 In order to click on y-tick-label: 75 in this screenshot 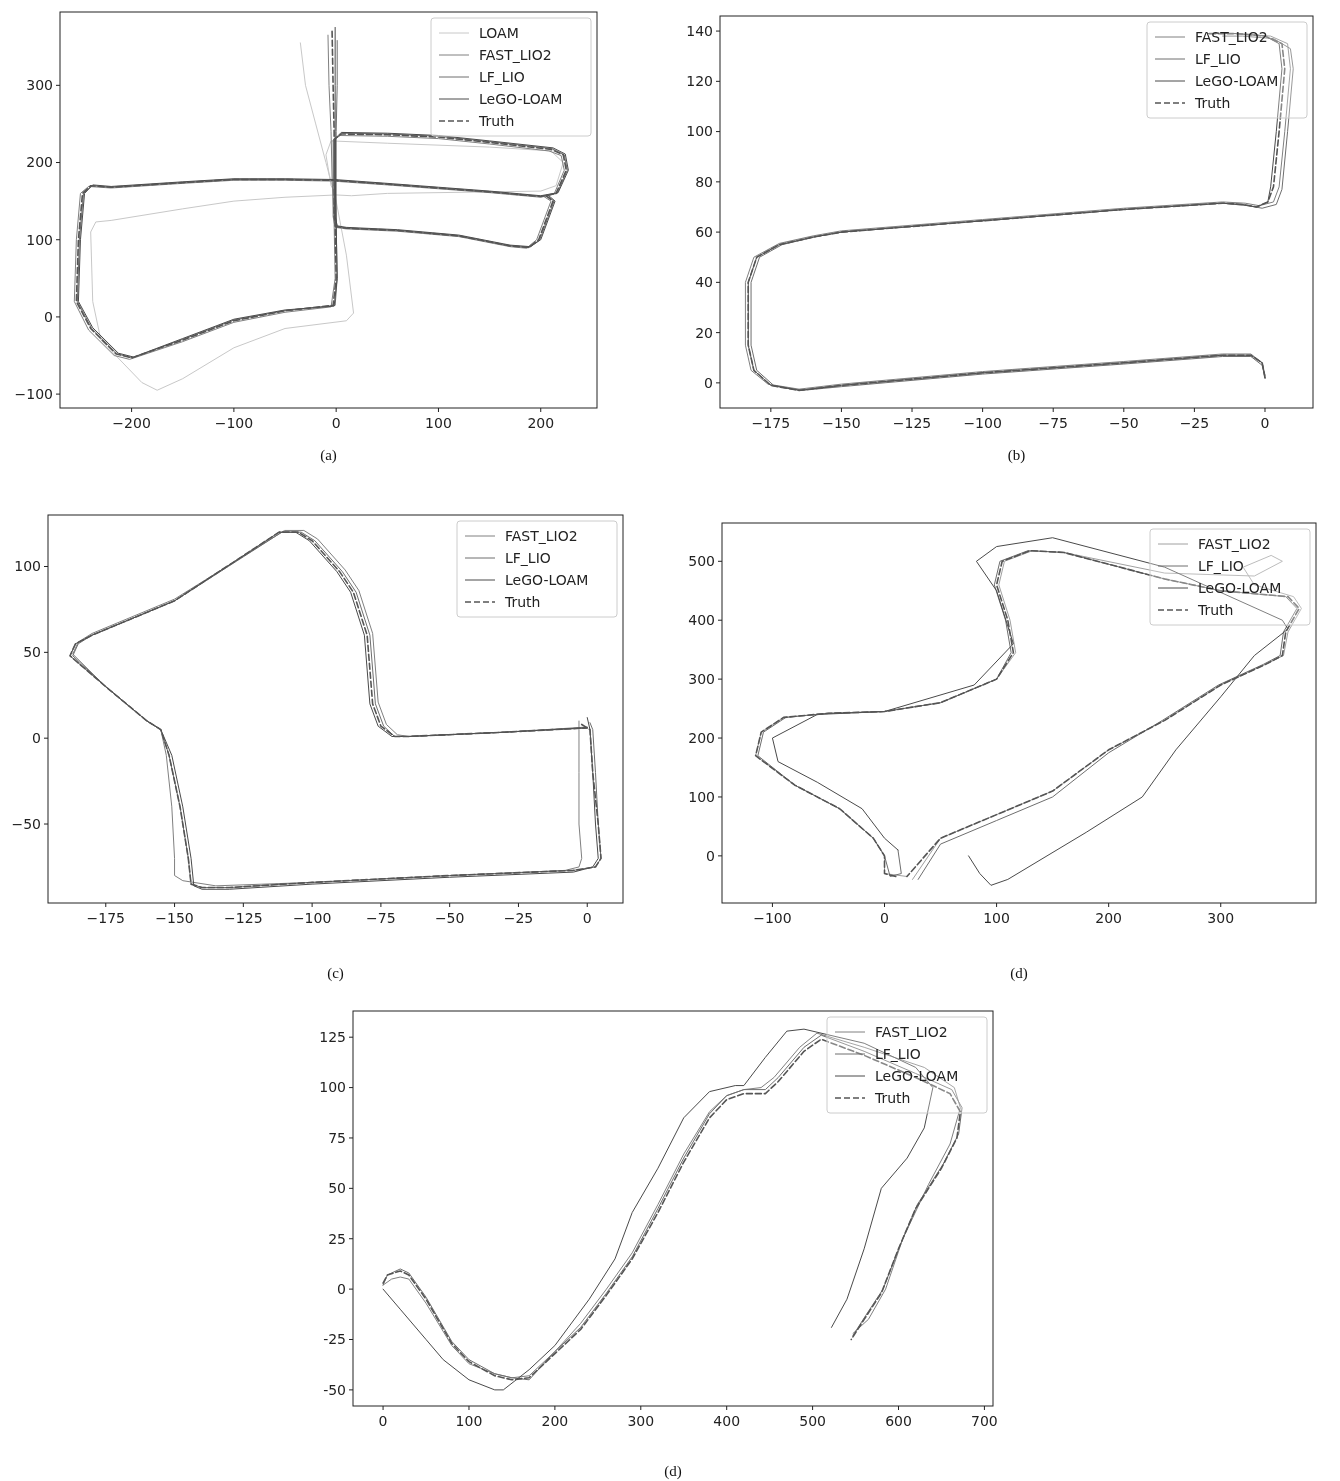, I will do `click(337, 1137)`.